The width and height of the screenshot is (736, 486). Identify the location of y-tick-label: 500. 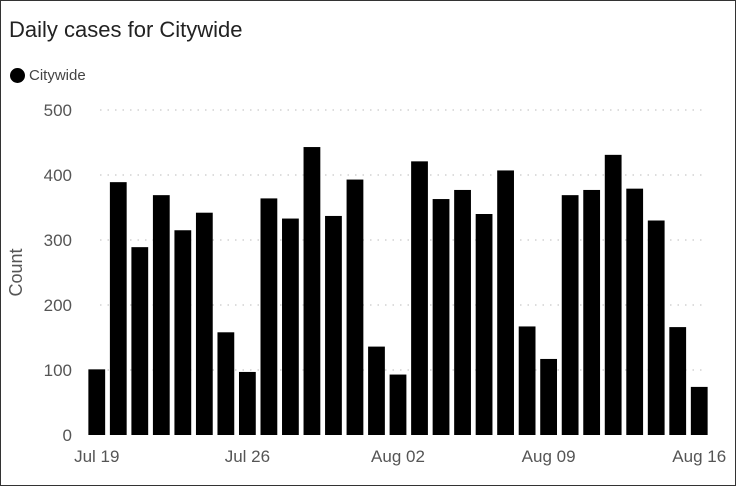
(58, 110).